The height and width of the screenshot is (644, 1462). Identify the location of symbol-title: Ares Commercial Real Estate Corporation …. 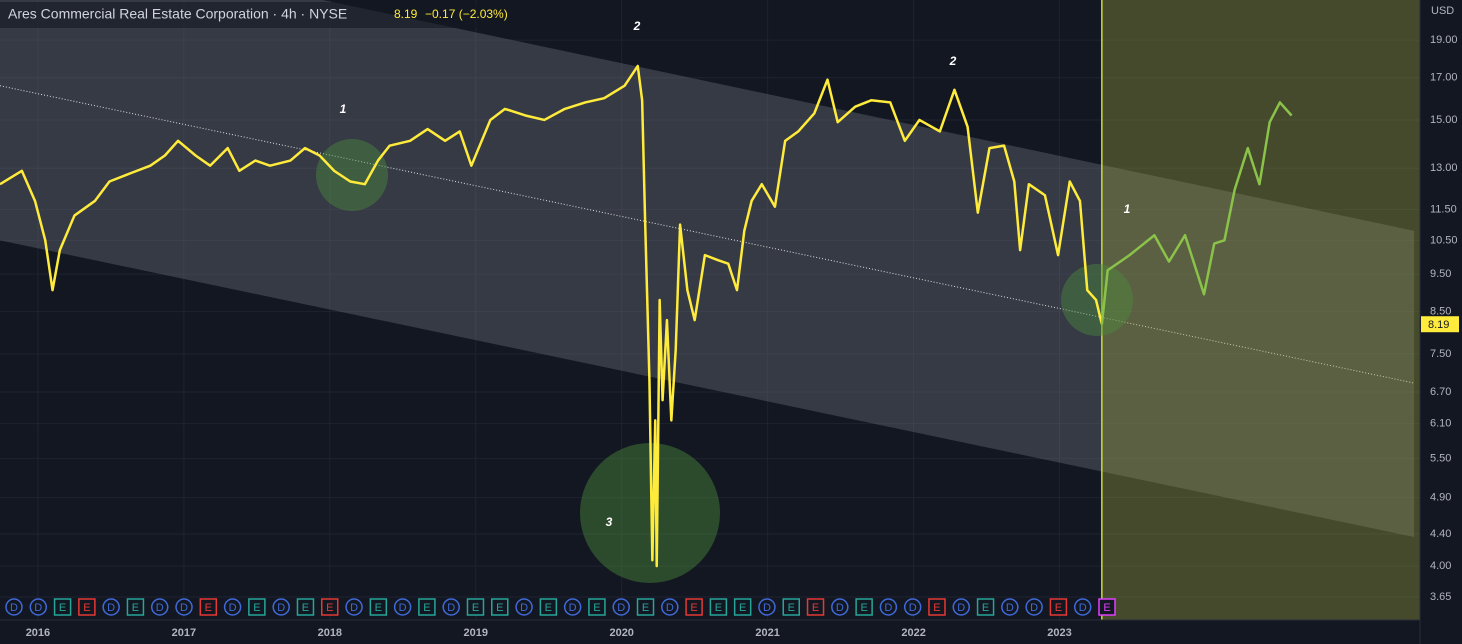
(177, 14).